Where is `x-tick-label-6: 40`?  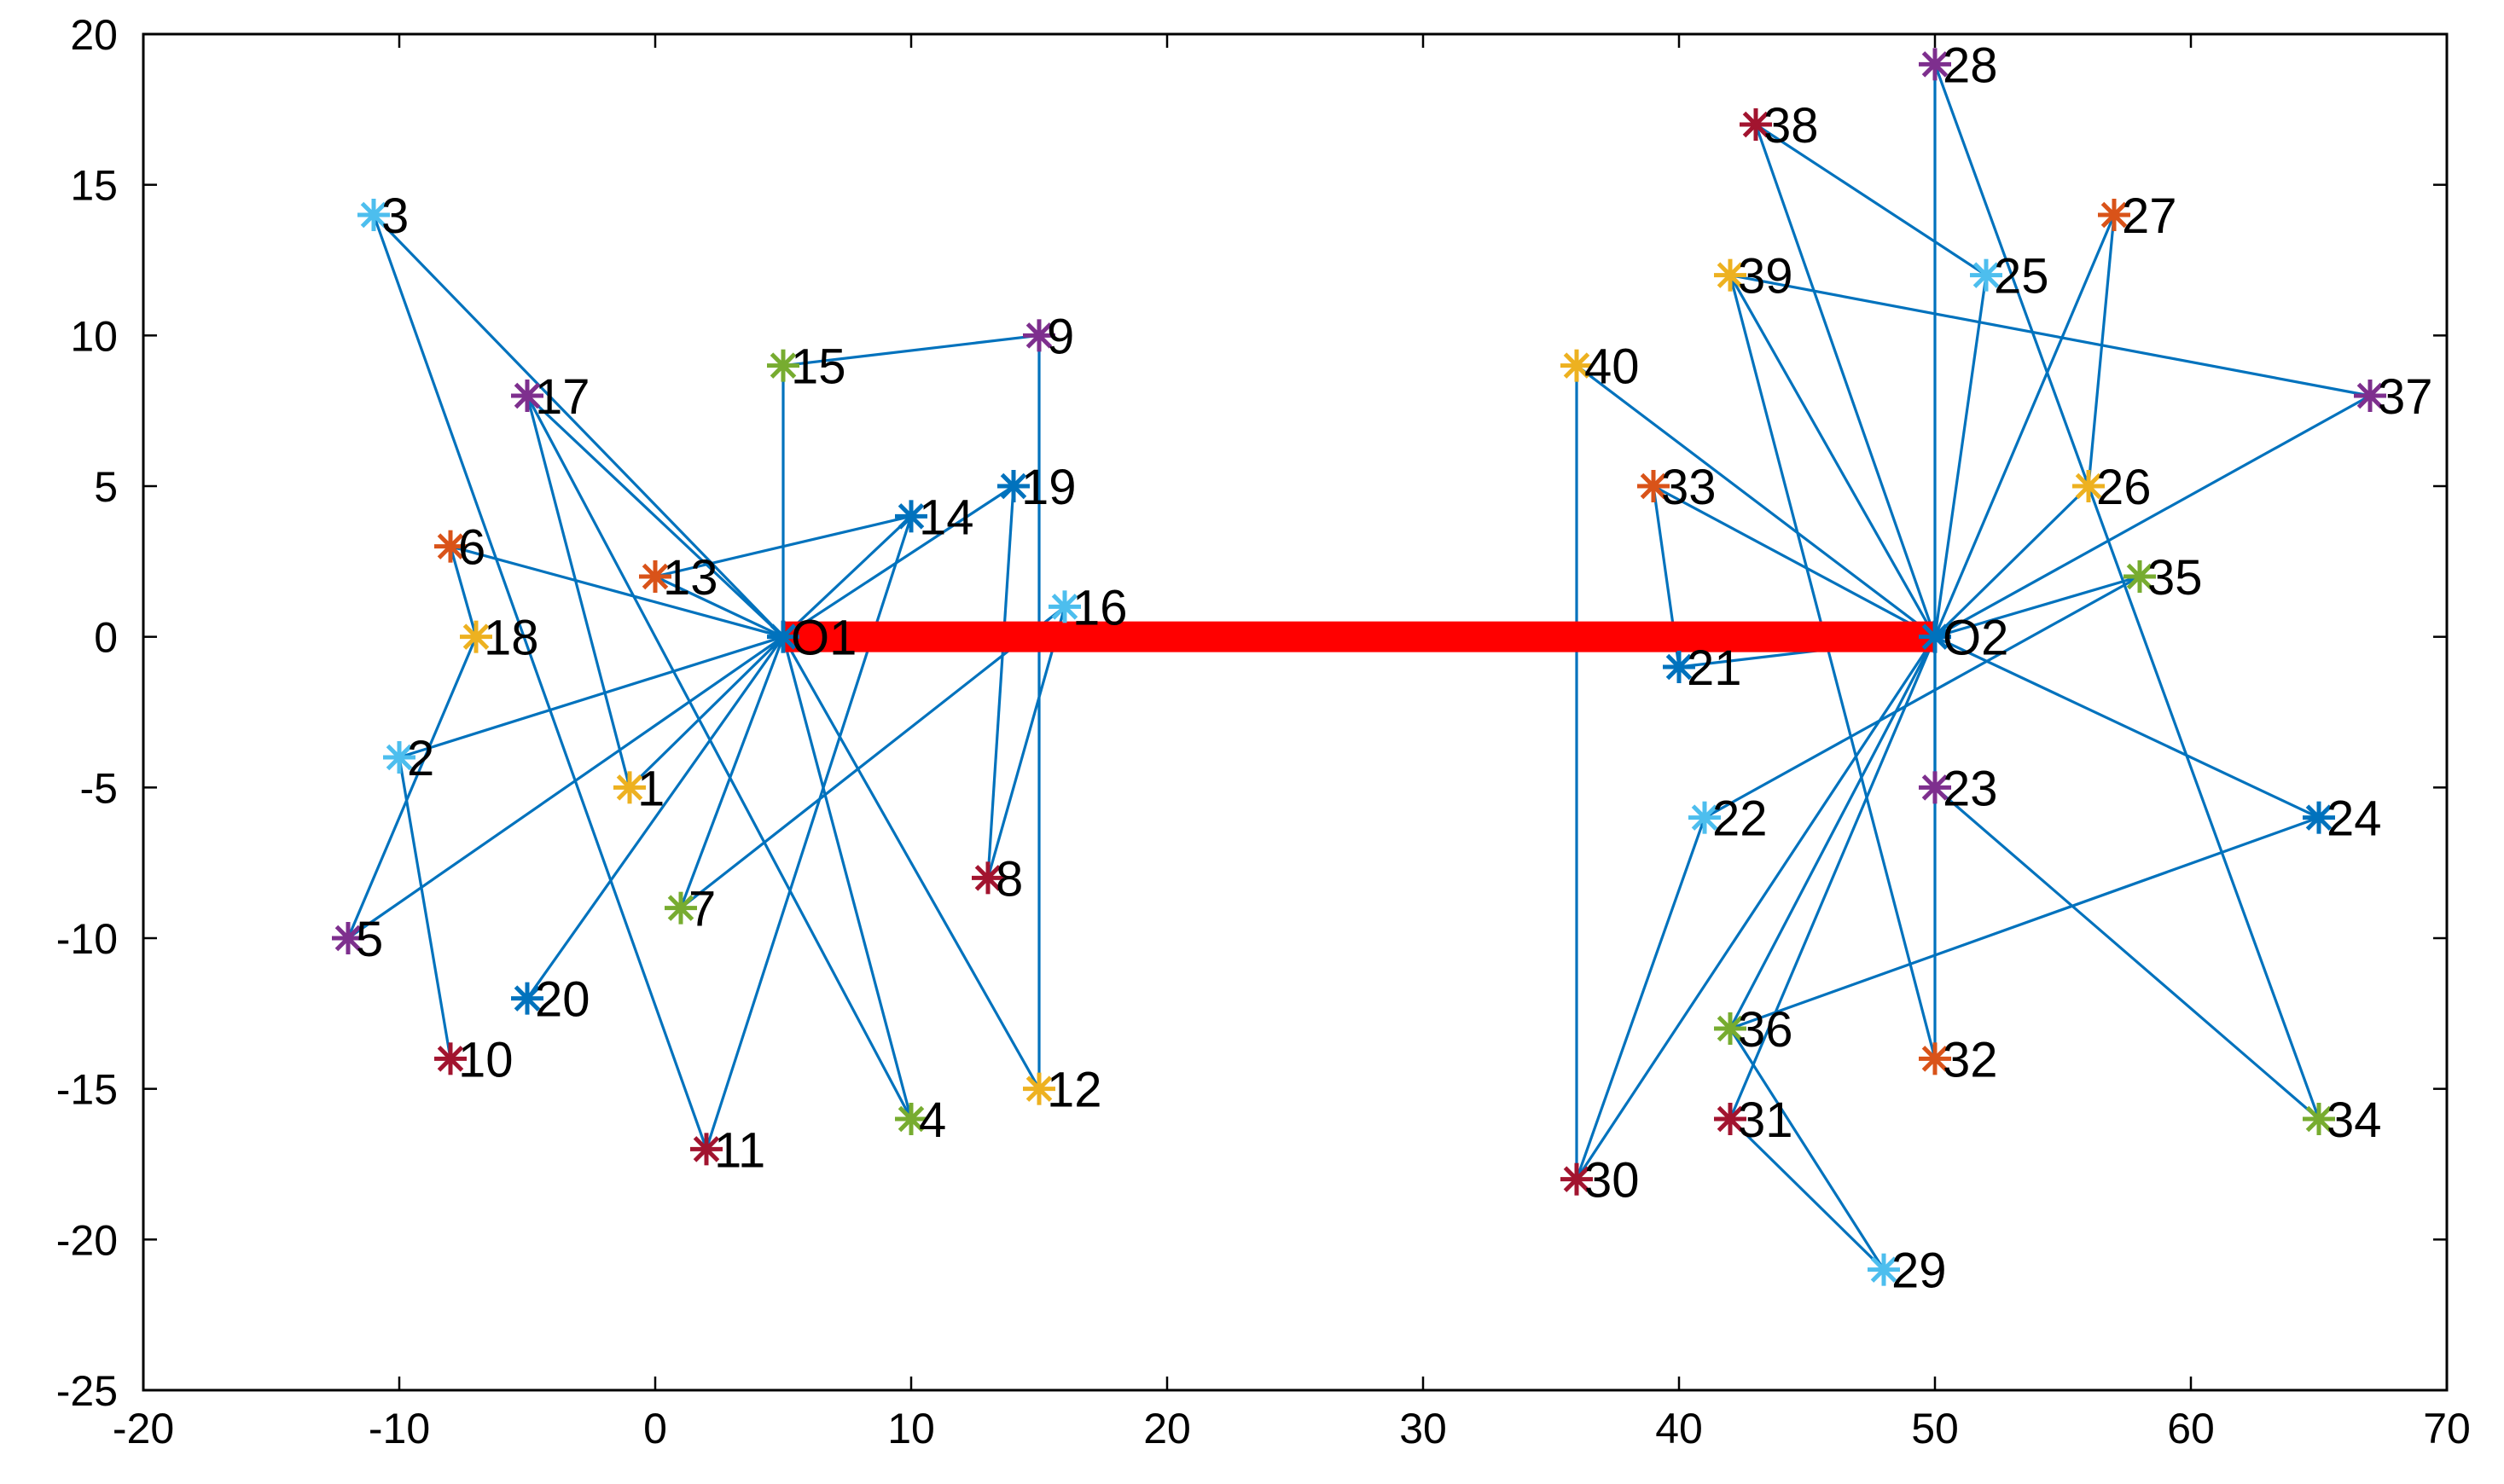 x-tick-label-6: 40 is located at coordinates (1679, 1428).